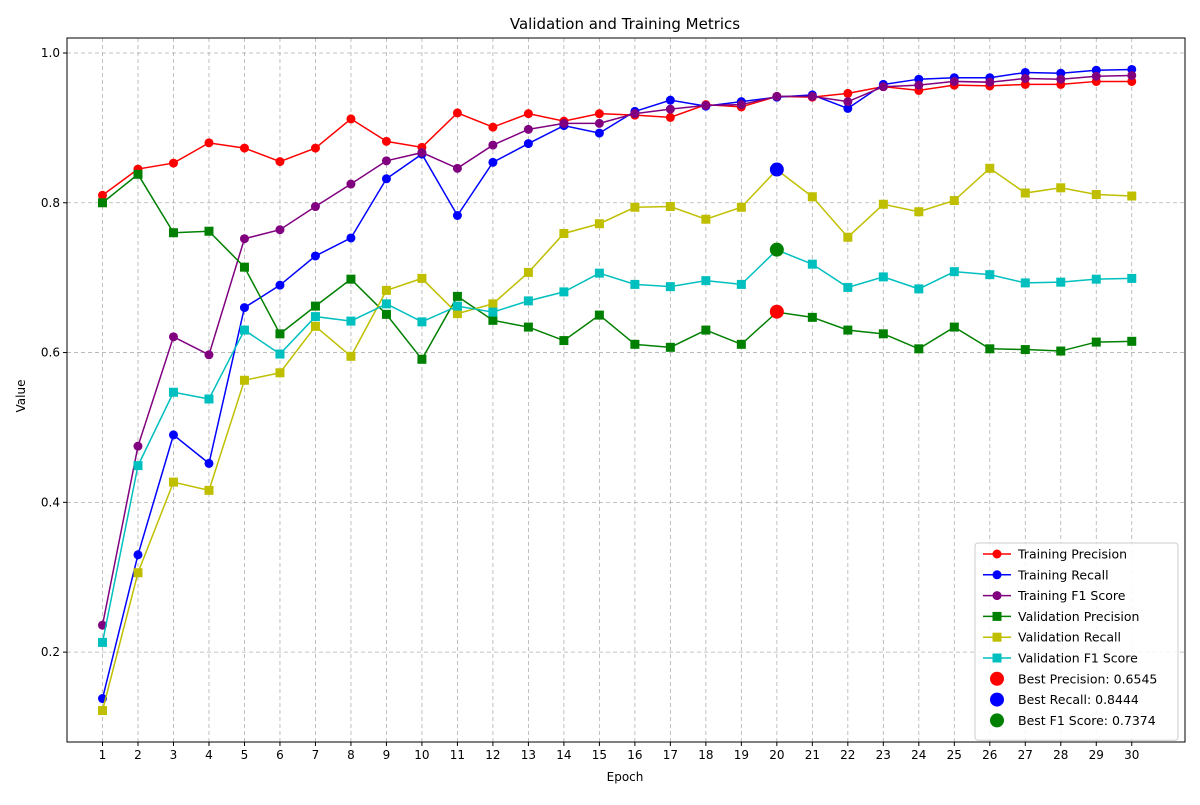  I want to click on y-tick-label: 0.8, so click(50, 203).